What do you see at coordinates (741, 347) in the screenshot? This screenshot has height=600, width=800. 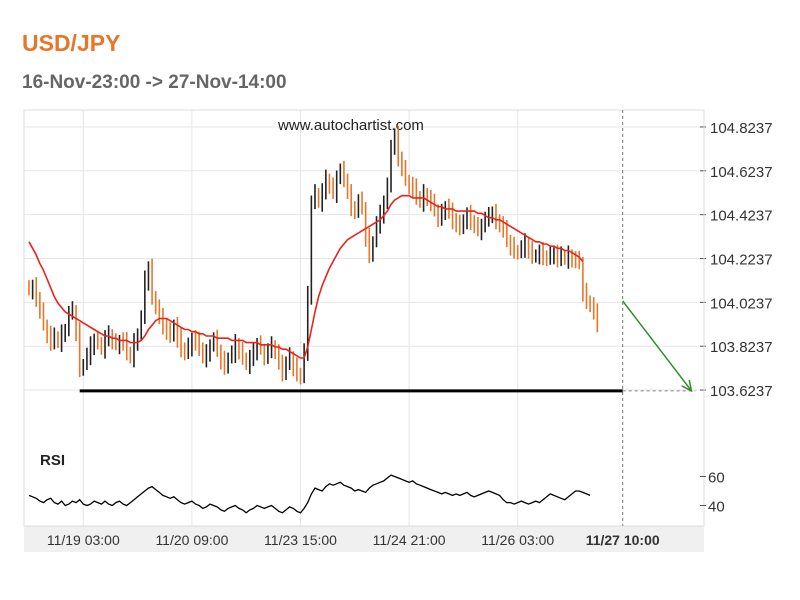 I see `y-tick-label: 103.8237` at bounding box center [741, 347].